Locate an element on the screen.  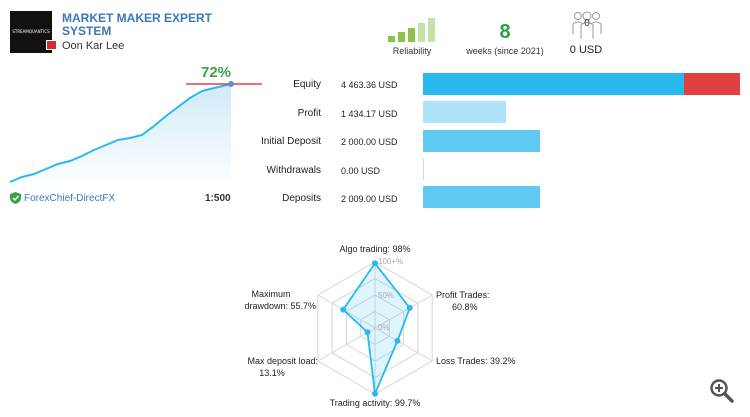
subscribers-money: 0 USD is located at coordinates (586, 50).